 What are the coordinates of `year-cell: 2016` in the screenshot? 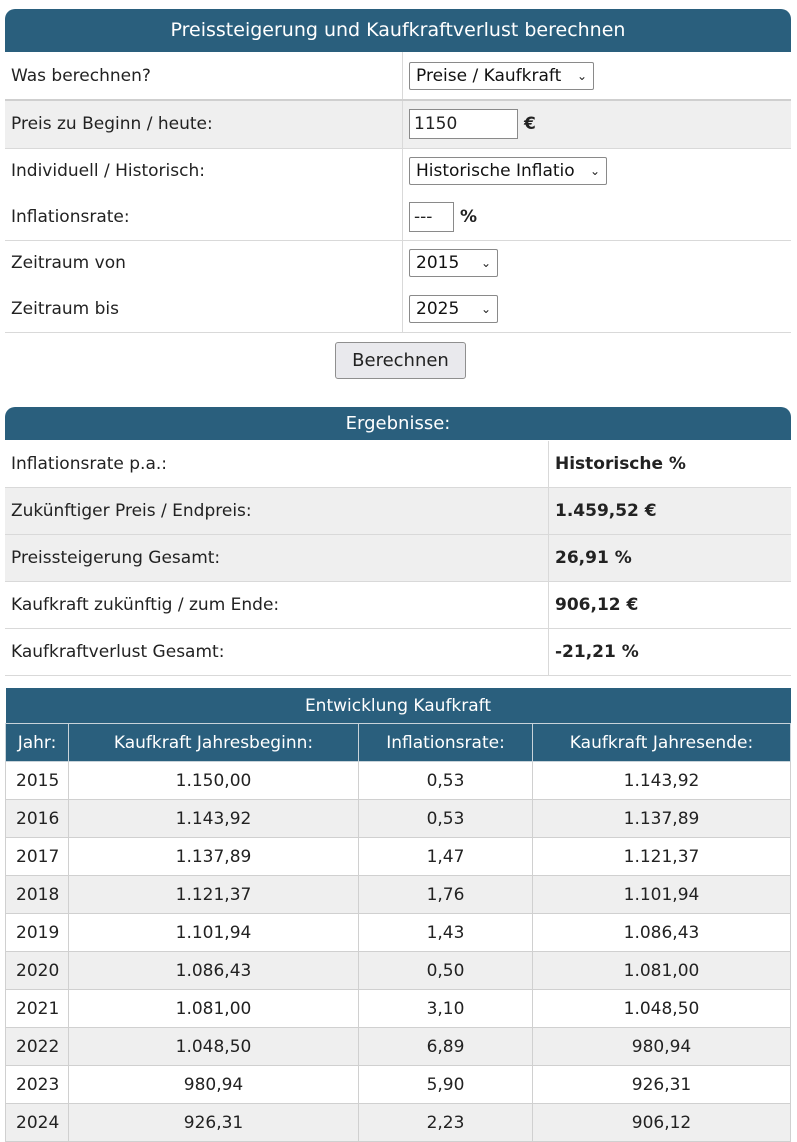 It's located at (37, 818).